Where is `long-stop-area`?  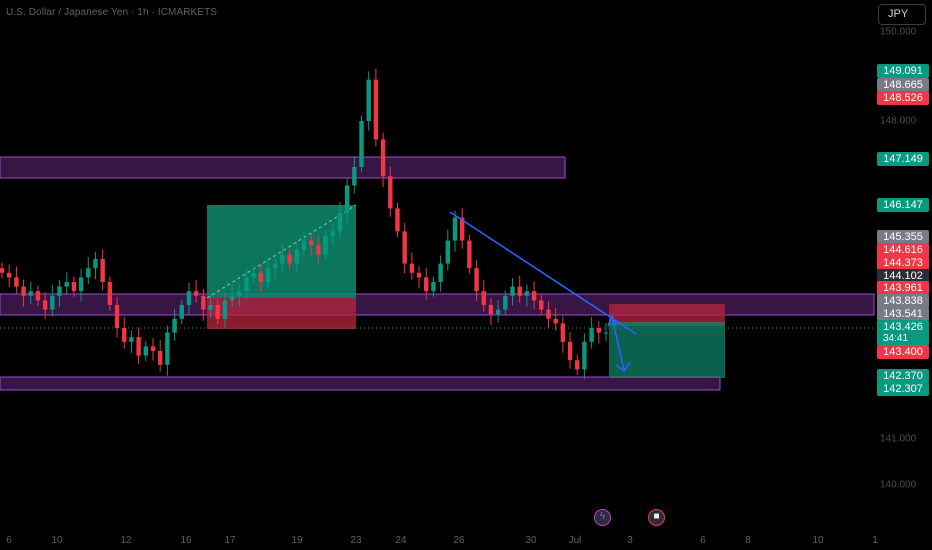
long-stop-area is located at coordinates (281, 313).